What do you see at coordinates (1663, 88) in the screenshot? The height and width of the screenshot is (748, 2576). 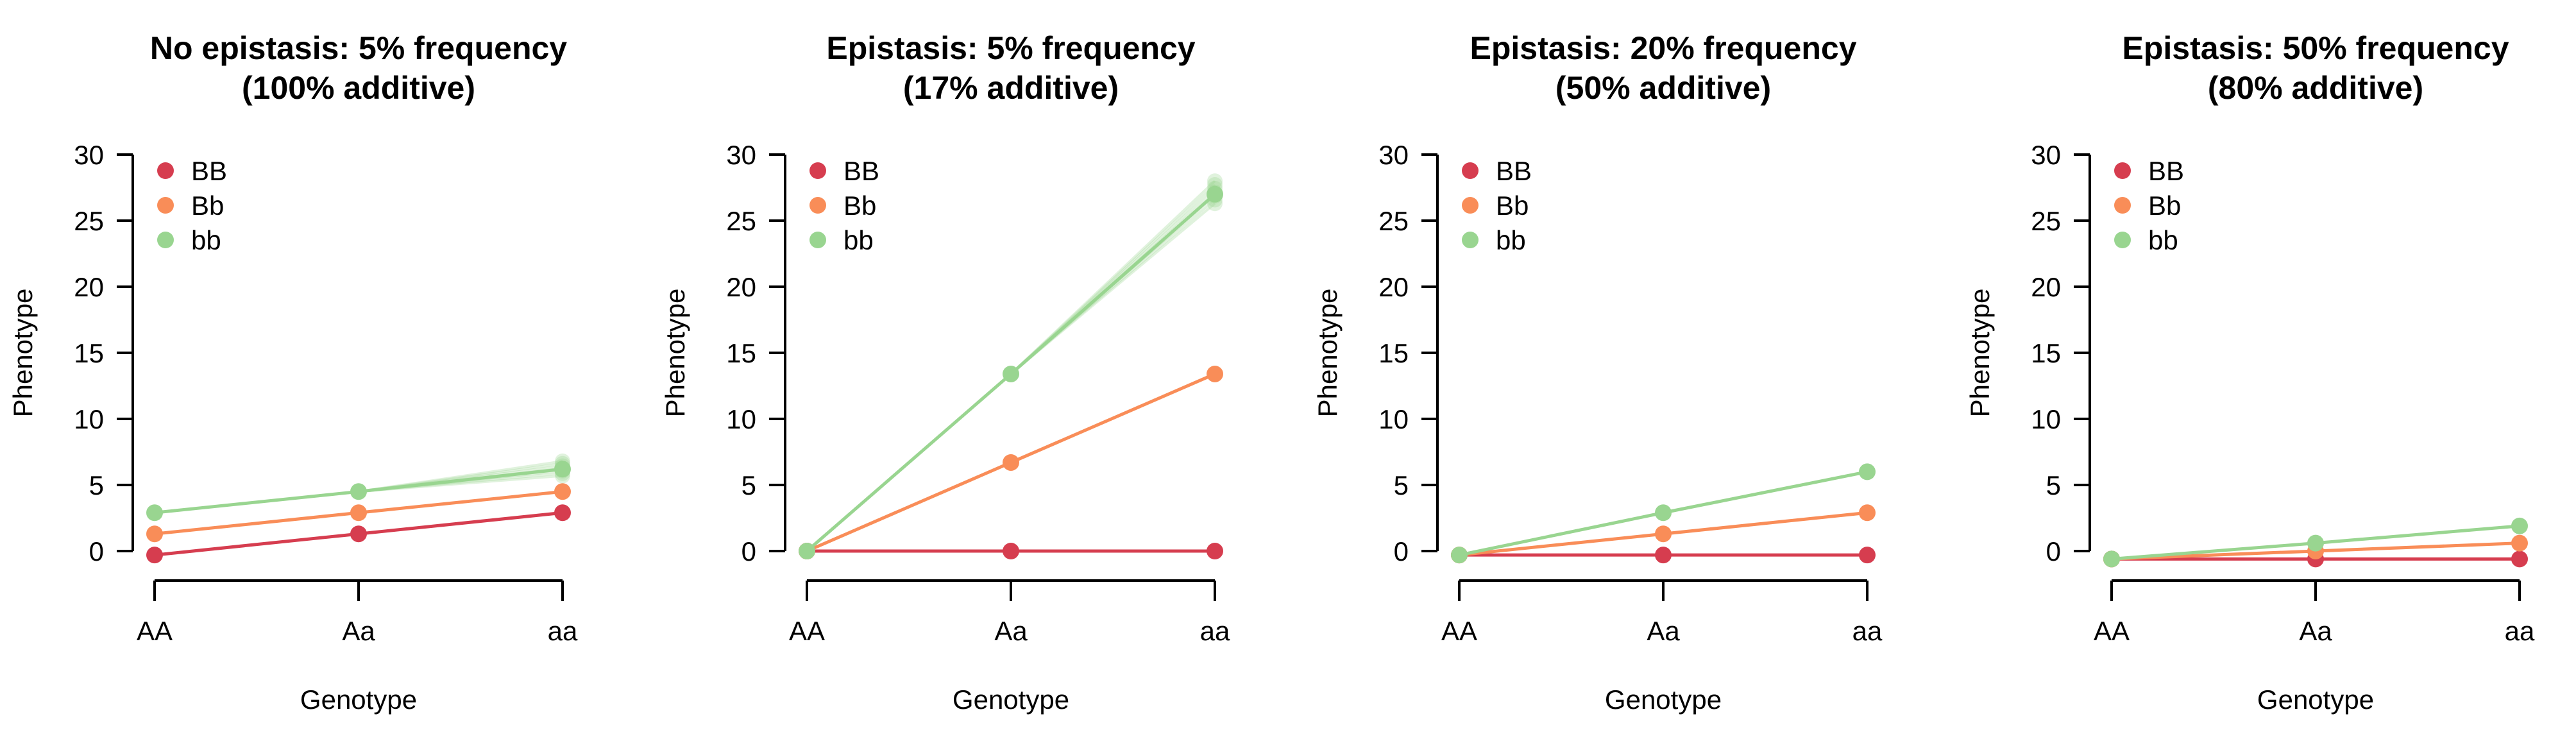 I see `panel-title-line: (50% additive)` at bounding box center [1663, 88].